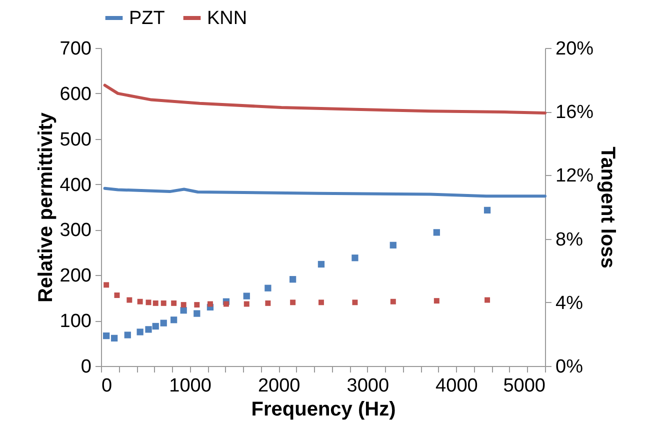 This screenshot has width=645, height=444. Describe the element at coordinates (368, 386) in the screenshot. I see `x-tick-label: 3000` at that location.